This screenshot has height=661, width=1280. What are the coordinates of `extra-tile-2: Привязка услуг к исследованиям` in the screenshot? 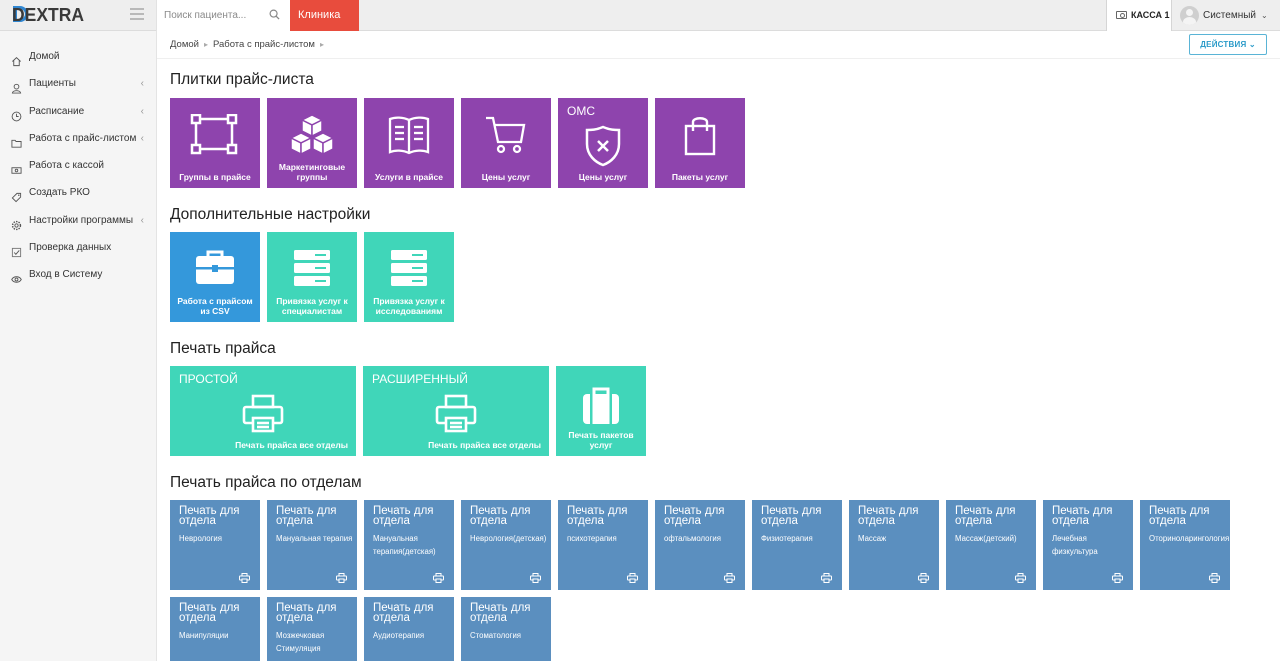 It's located at (409, 277).